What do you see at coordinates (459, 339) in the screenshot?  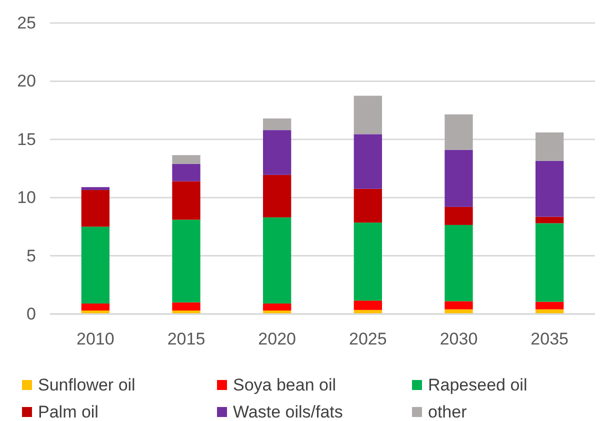 I see `x-tick-label: 2030` at bounding box center [459, 339].